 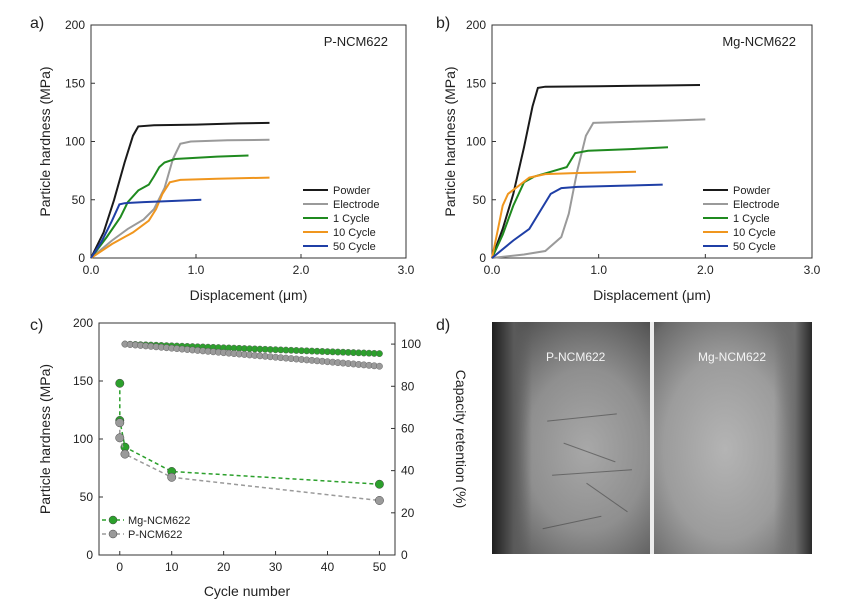 I want to click on panel-label-c: c), so click(x=36, y=325).